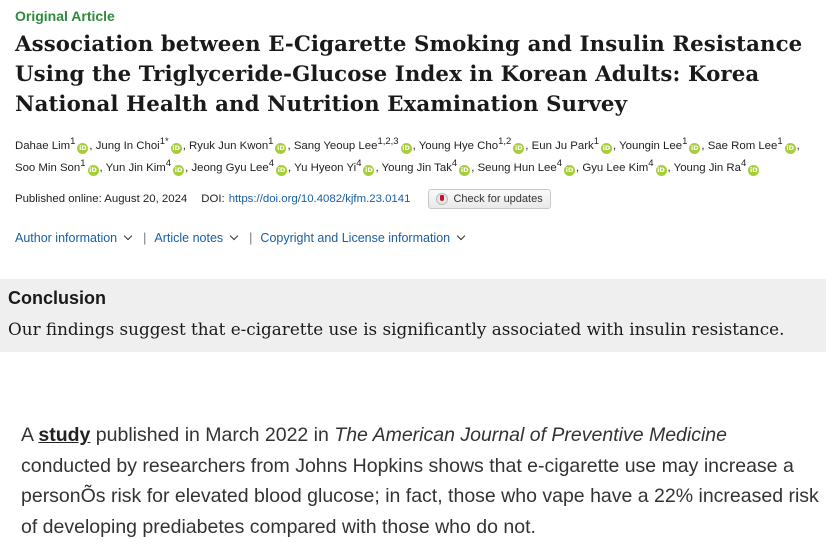  What do you see at coordinates (43, 145) in the screenshot?
I see `author-name: Dahae Lim` at bounding box center [43, 145].